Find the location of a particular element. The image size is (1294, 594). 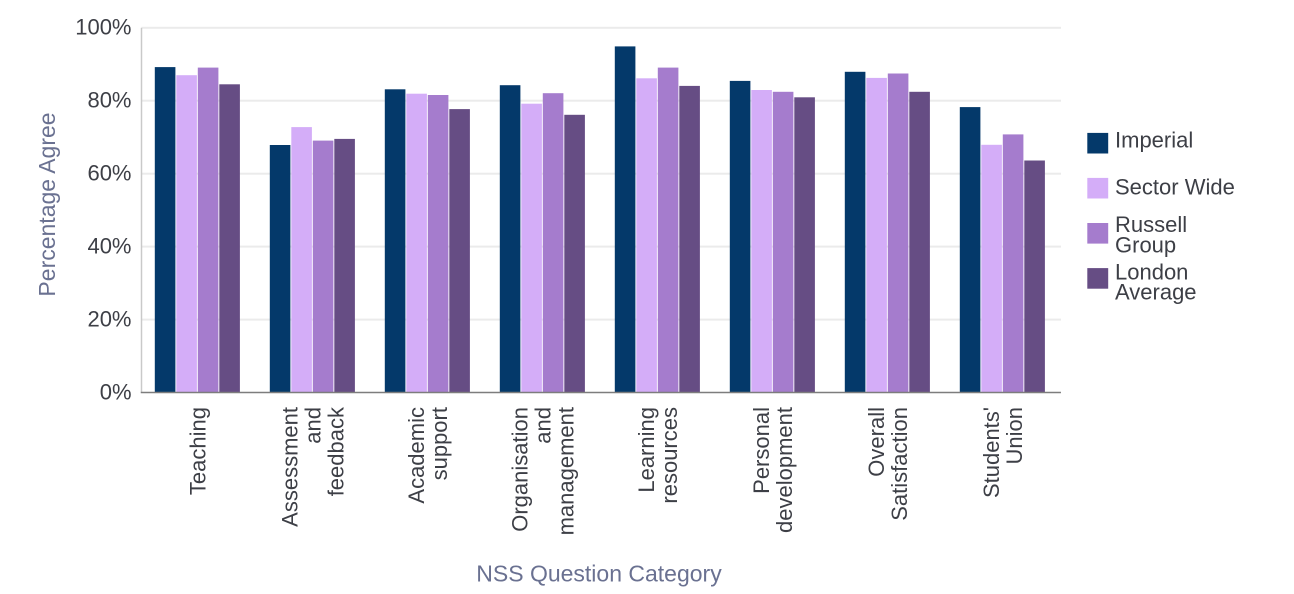

svg-text: Average is located at coordinates (1156, 292).